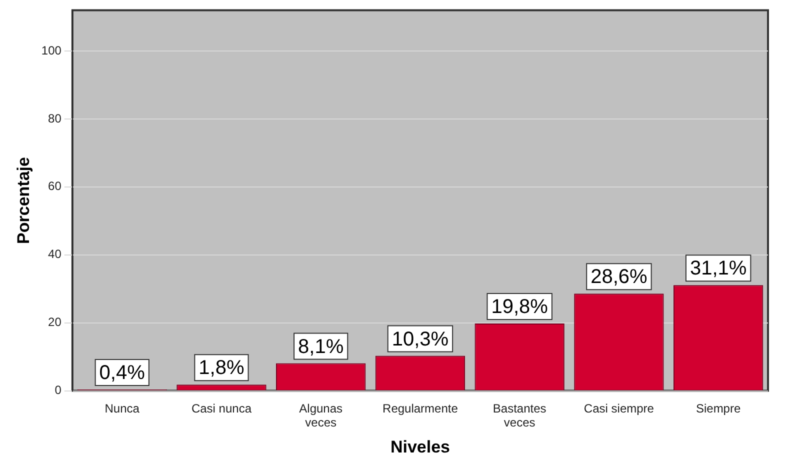 The height and width of the screenshot is (467, 808). Describe the element at coordinates (58, 390) in the screenshot. I see `y-tick-label: 0` at that location.